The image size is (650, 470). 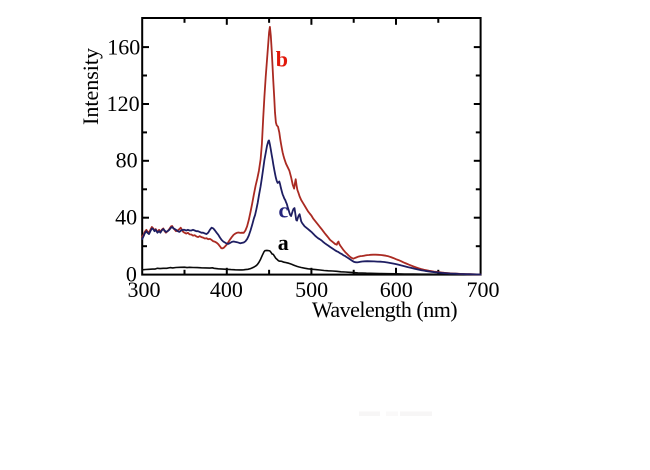 What do you see at coordinates (384, 309) in the screenshot?
I see `svg-text: Wavelength (nm)` at bounding box center [384, 309].